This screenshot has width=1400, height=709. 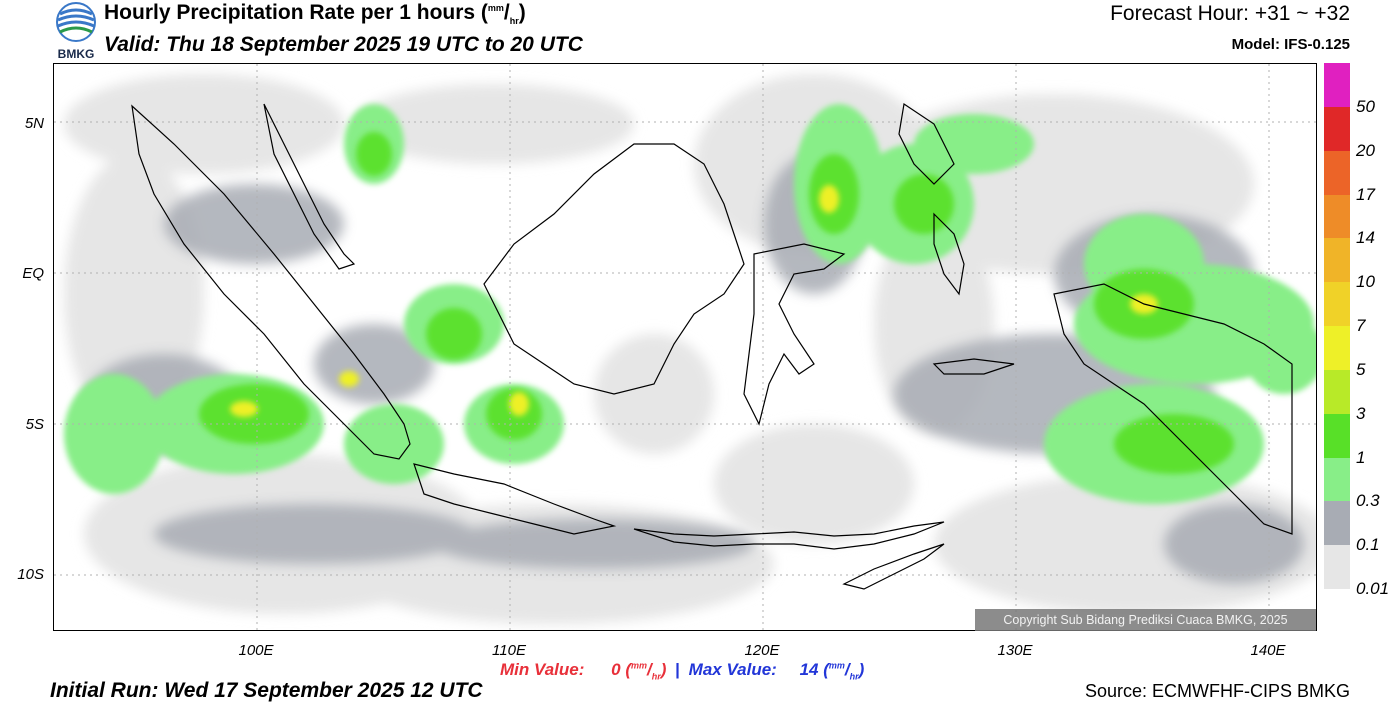 What do you see at coordinates (34, 123) in the screenshot?
I see `y-label-5n: 5N` at bounding box center [34, 123].